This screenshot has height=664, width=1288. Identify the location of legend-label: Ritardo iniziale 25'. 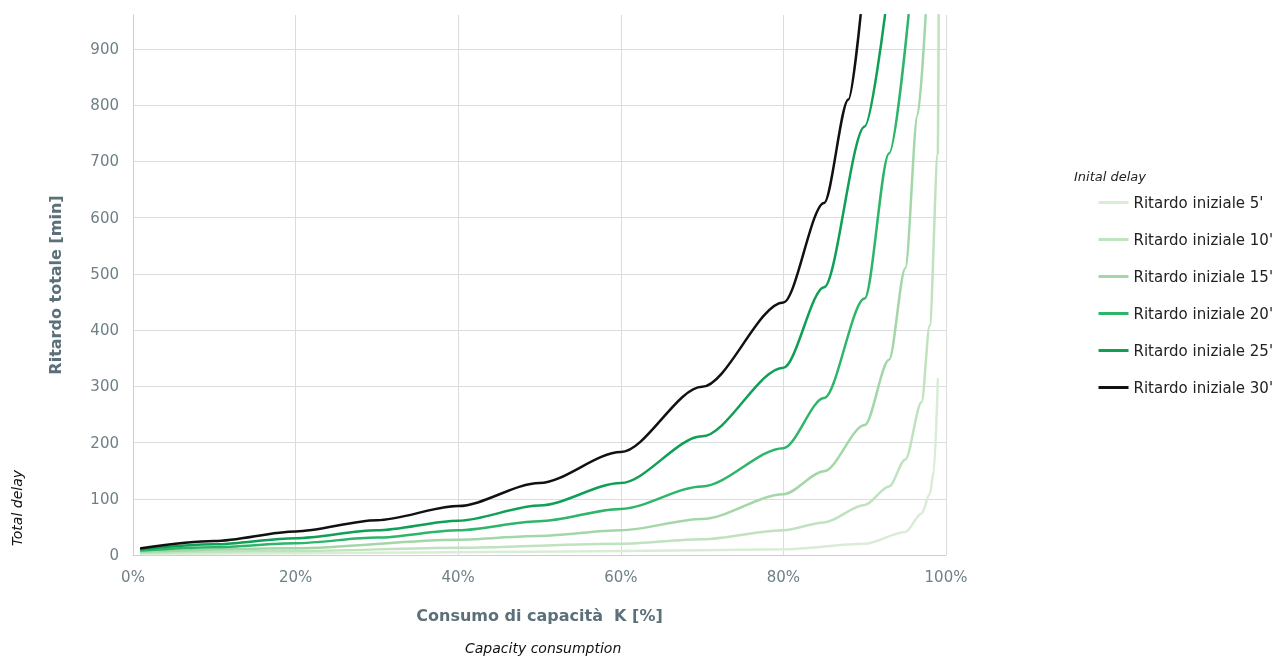
(1203, 350).